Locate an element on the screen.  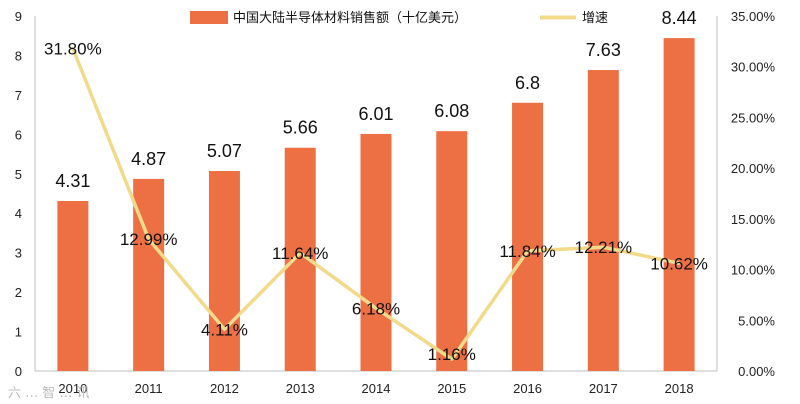
bar-value-label: 7.63 is located at coordinates (603, 50).